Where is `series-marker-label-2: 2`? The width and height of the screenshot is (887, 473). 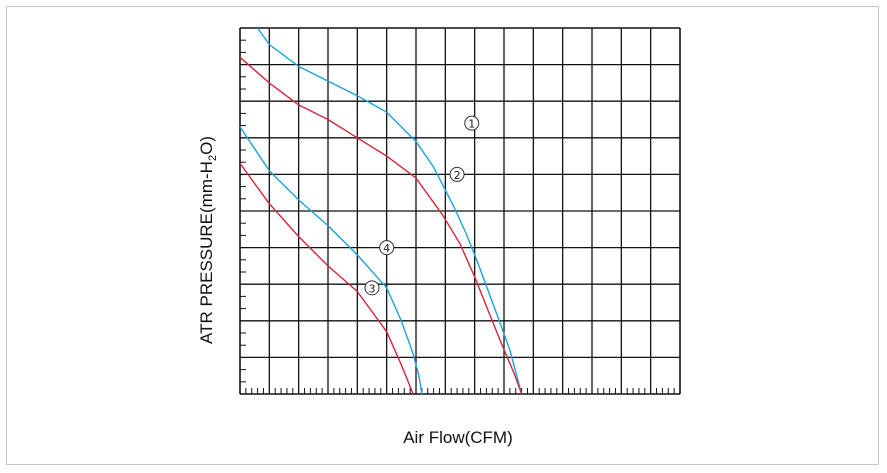 series-marker-label-2: 2 is located at coordinates (457, 175).